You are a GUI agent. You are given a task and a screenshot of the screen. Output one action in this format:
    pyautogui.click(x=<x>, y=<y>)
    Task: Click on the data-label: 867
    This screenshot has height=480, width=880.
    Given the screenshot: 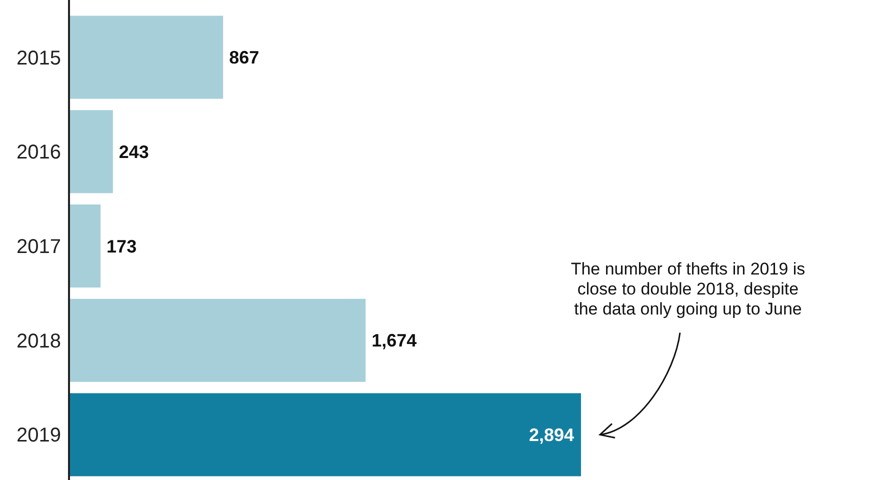 What is the action you would take?
    pyautogui.click(x=244, y=58)
    